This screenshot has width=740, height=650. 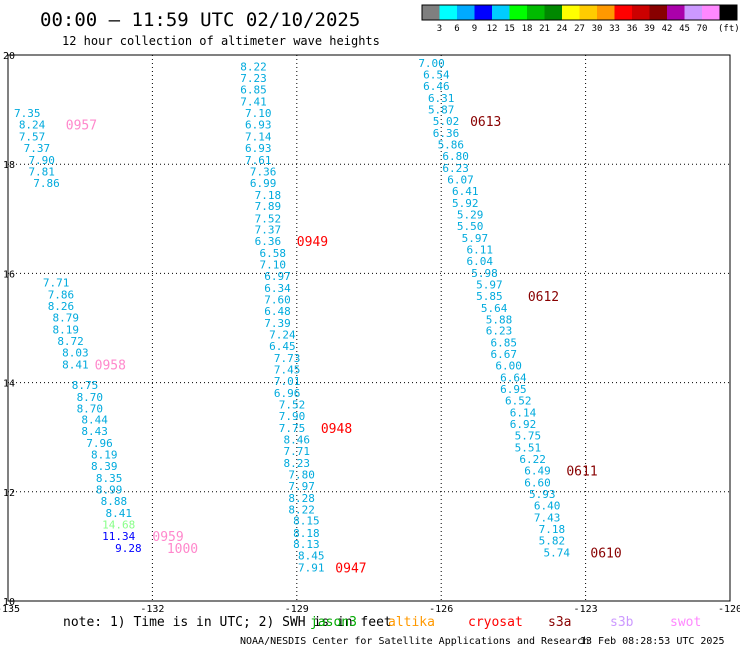 What do you see at coordinates (547, 517) in the screenshot?
I see `wave-height-label: 7.43` at bounding box center [547, 517].